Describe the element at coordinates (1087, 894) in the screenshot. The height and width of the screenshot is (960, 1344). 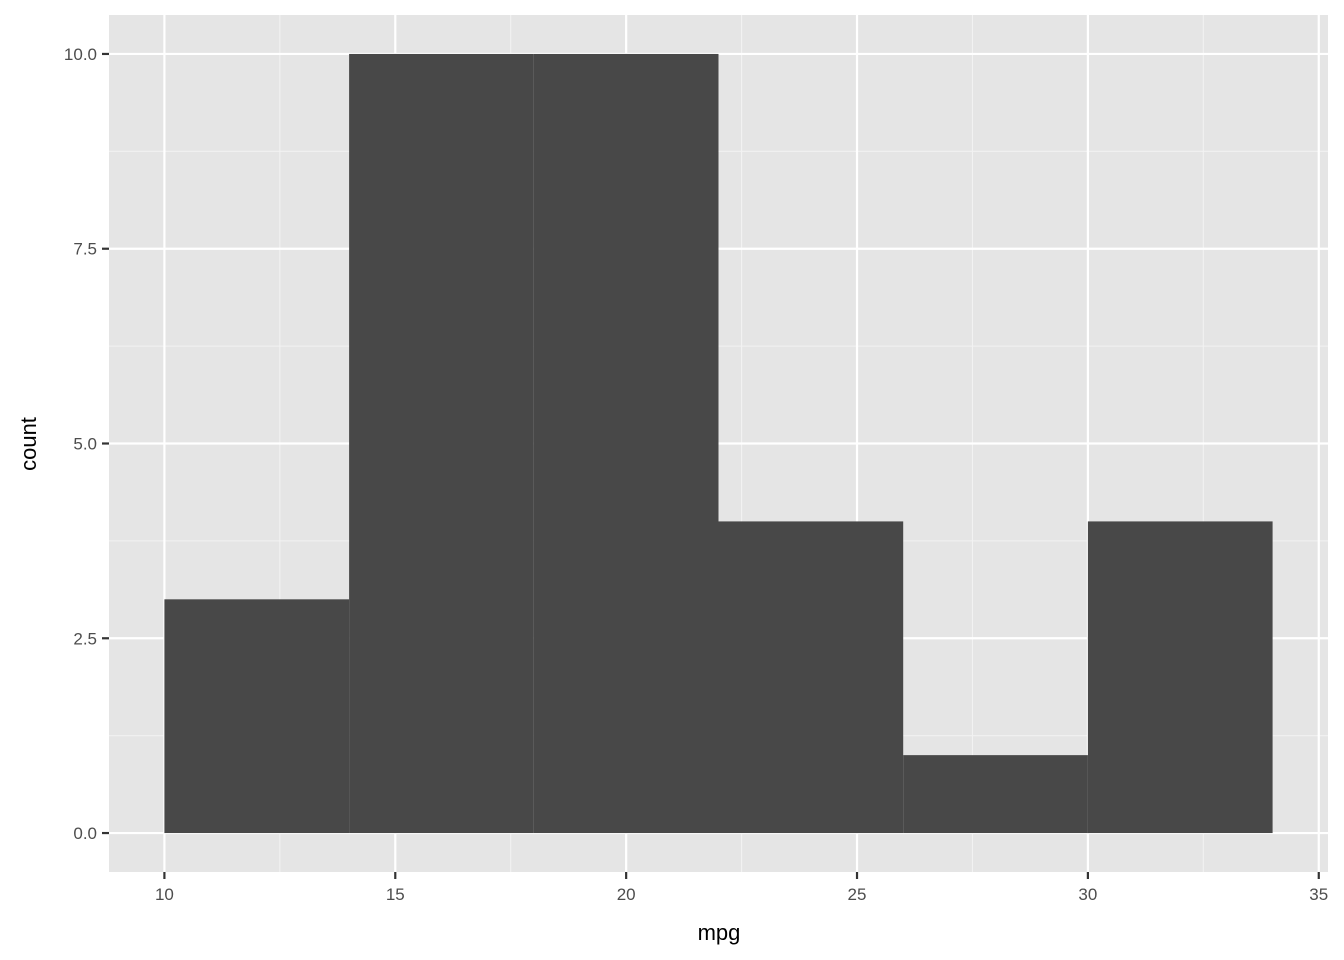
I see `x-tick-label: 30` at that location.